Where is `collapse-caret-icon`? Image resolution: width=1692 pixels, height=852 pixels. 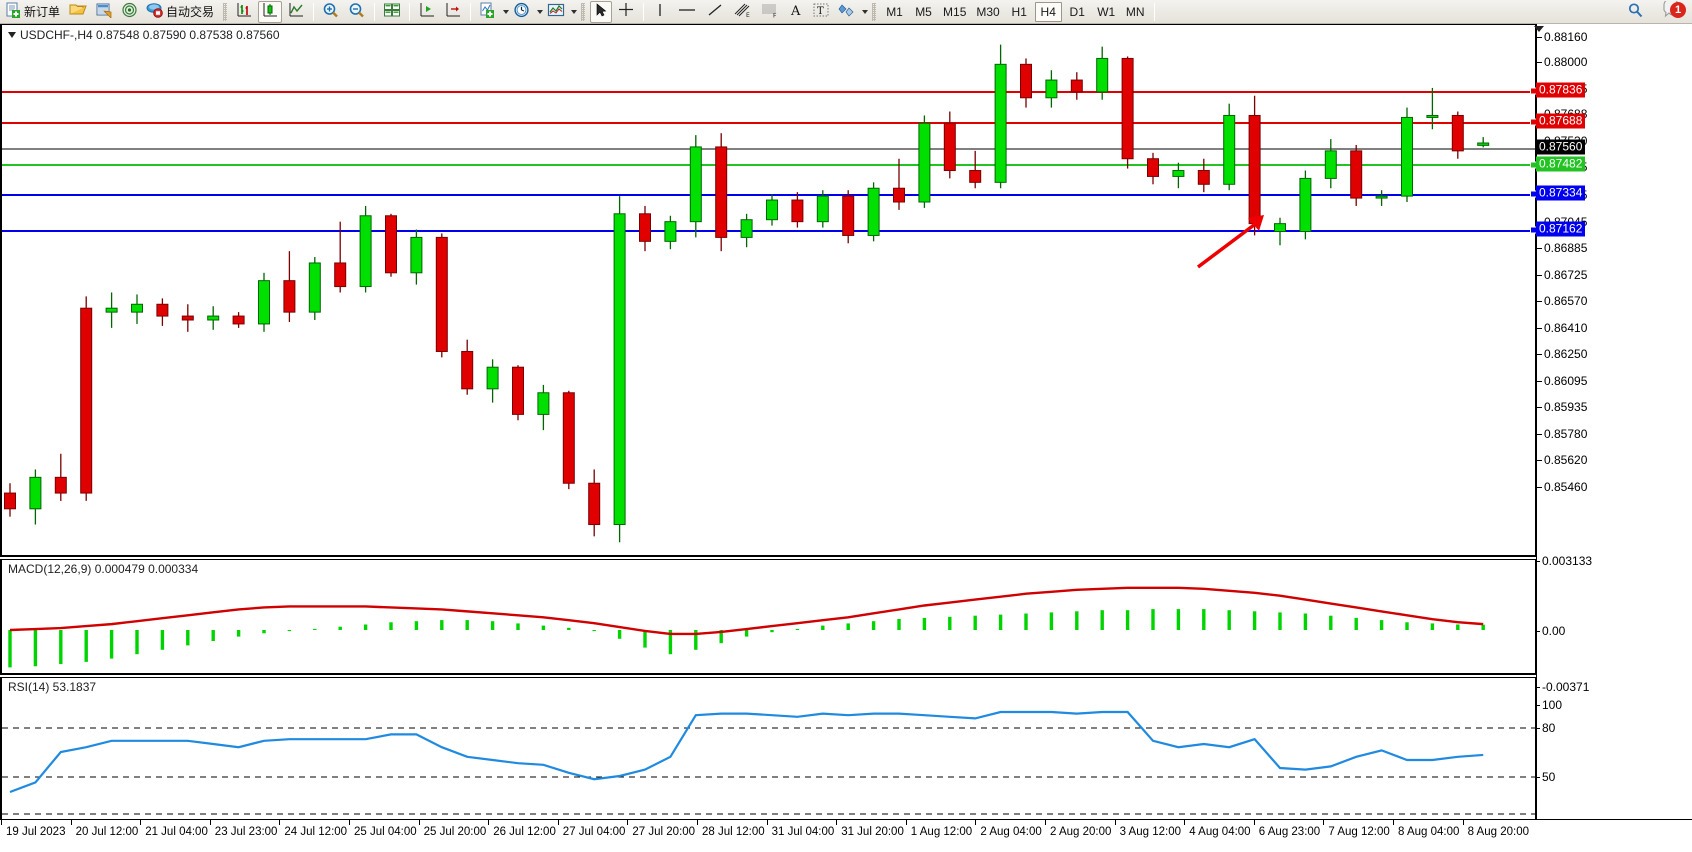
collapse-caret-icon is located at coordinates (1539, 29).